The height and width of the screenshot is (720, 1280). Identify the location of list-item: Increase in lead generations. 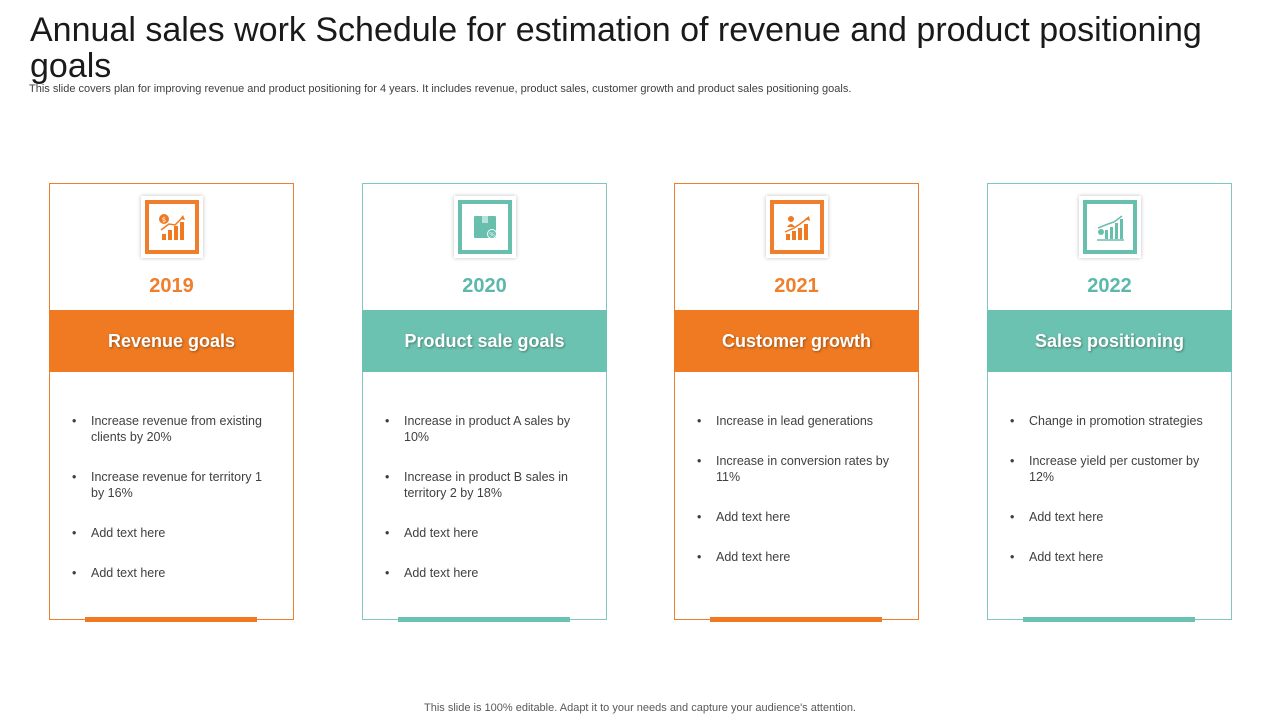
(797, 421).